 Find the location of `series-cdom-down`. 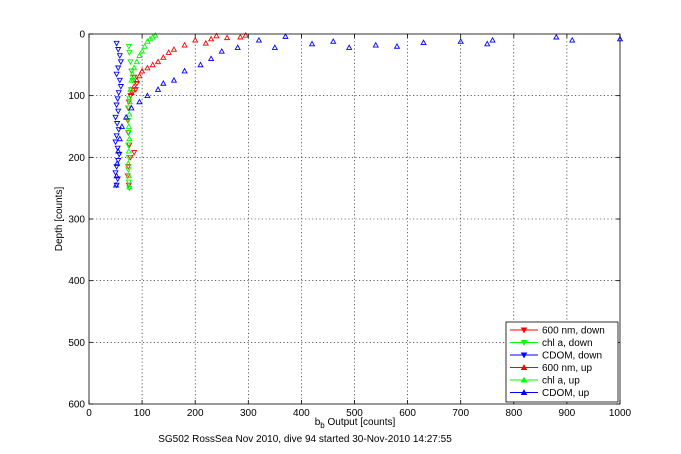

series-cdom-down is located at coordinates (118, 114).